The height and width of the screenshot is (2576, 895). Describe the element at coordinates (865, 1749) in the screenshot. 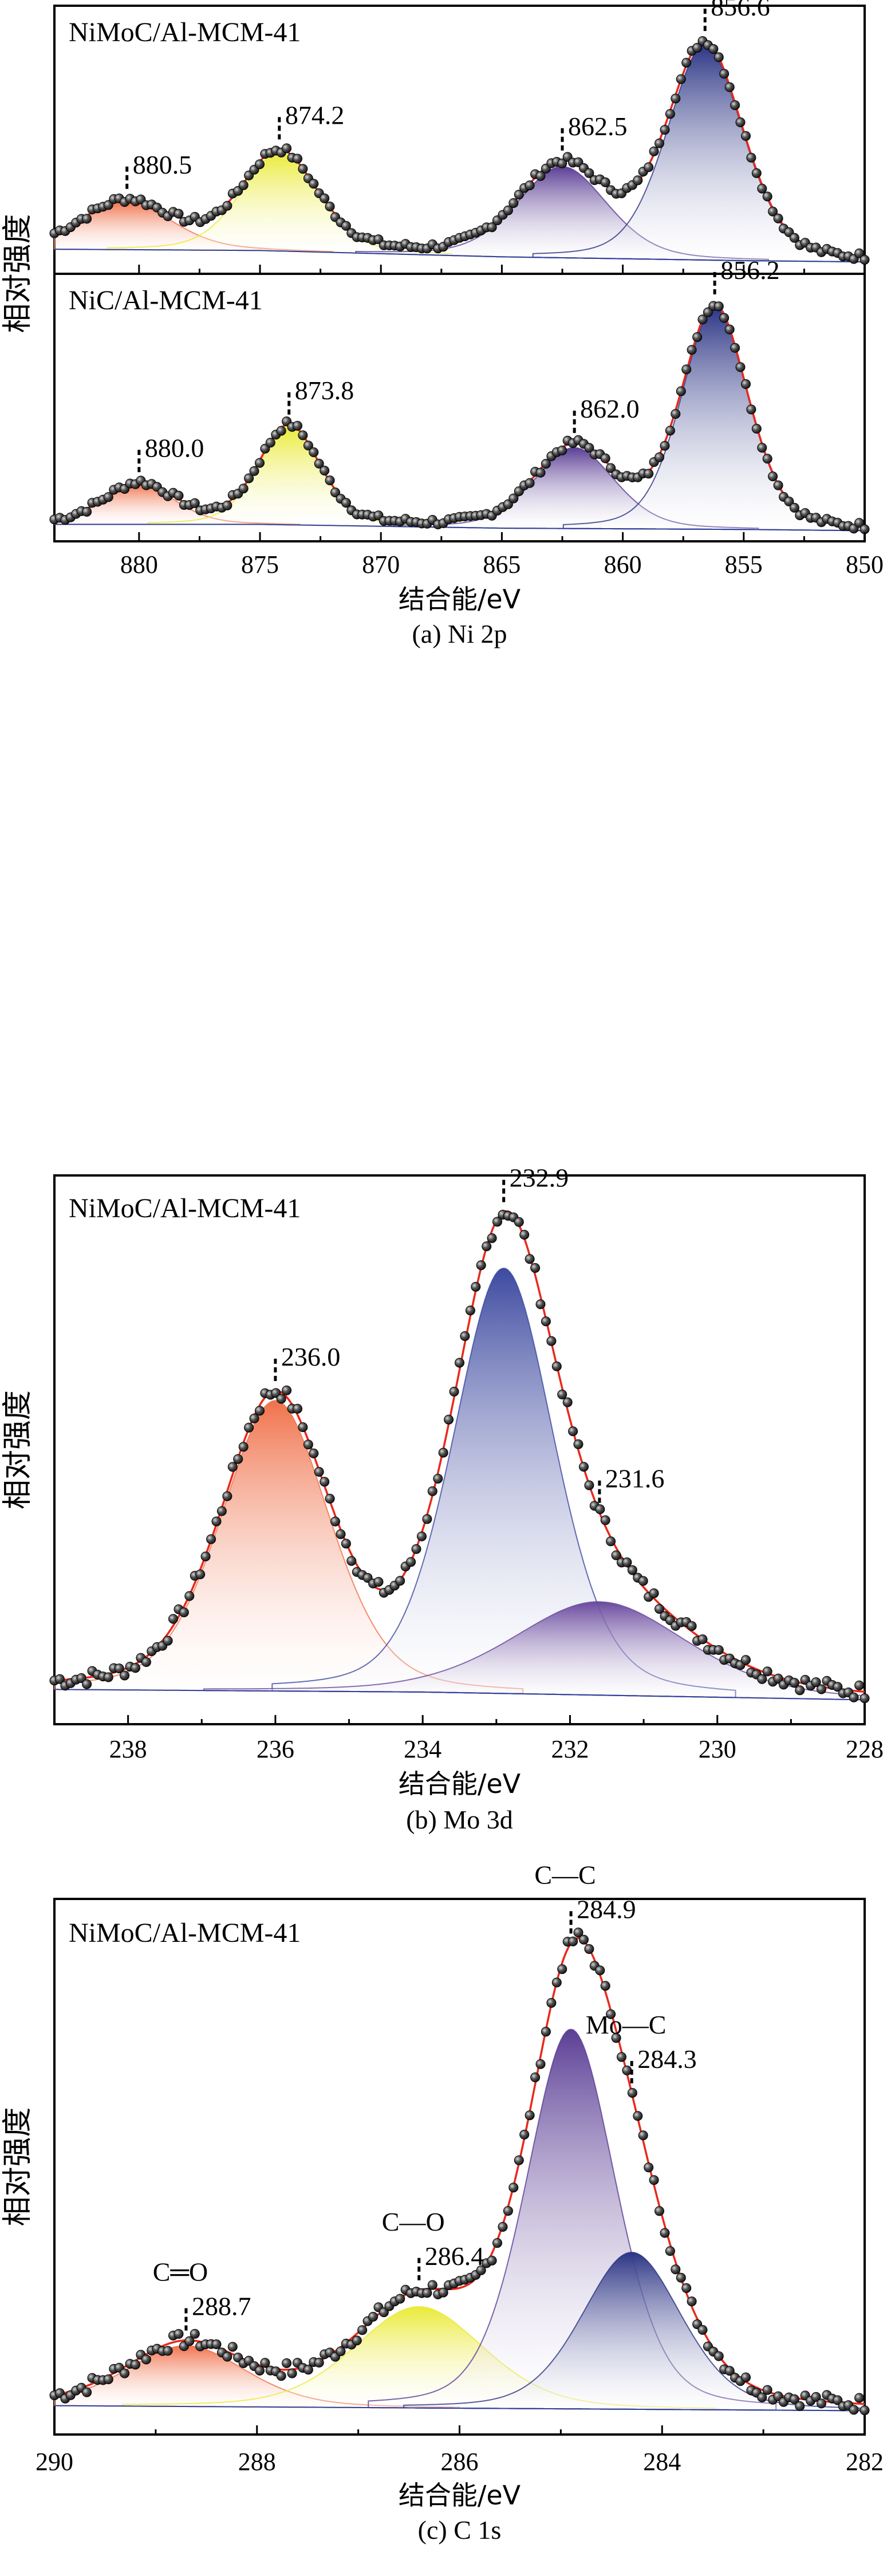

I see `x-tick-label: 228` at that location.